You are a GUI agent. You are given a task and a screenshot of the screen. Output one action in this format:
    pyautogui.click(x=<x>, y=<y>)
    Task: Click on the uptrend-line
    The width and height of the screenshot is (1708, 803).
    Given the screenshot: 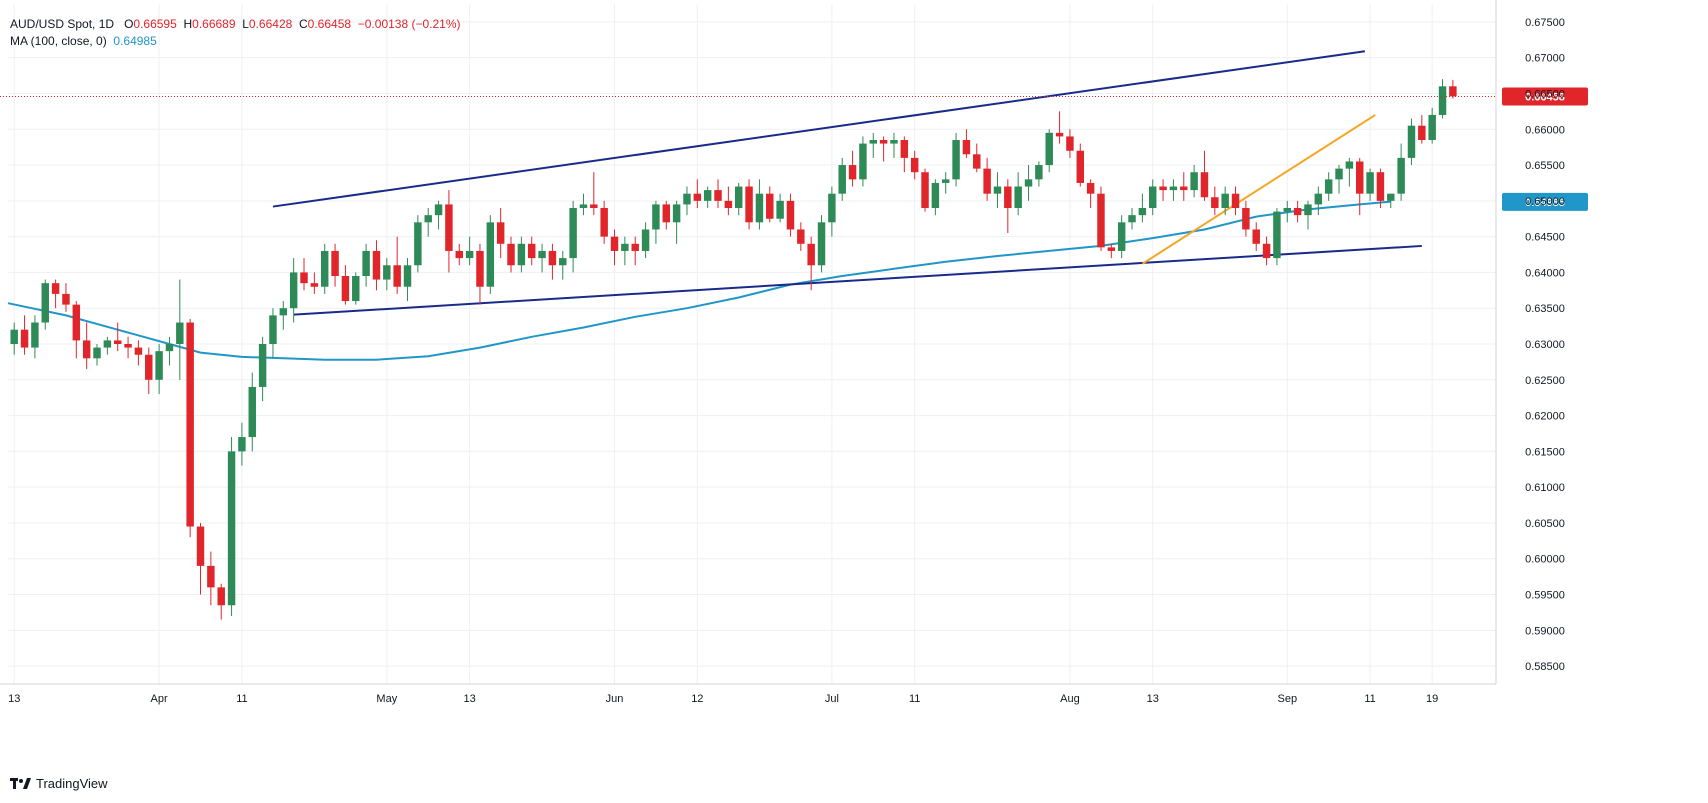 What is the action you would take?
    pyautogui.click(x=1258, y=189)
    